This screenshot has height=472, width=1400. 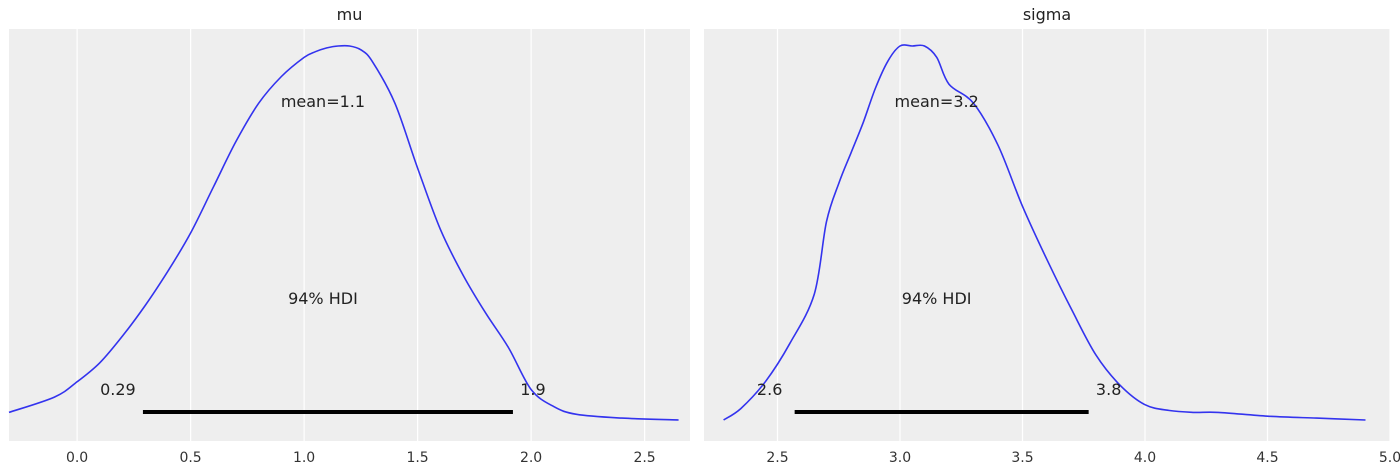 I want to click on mu-hdi-label: 94% HDI, so click(x=323, y=298).